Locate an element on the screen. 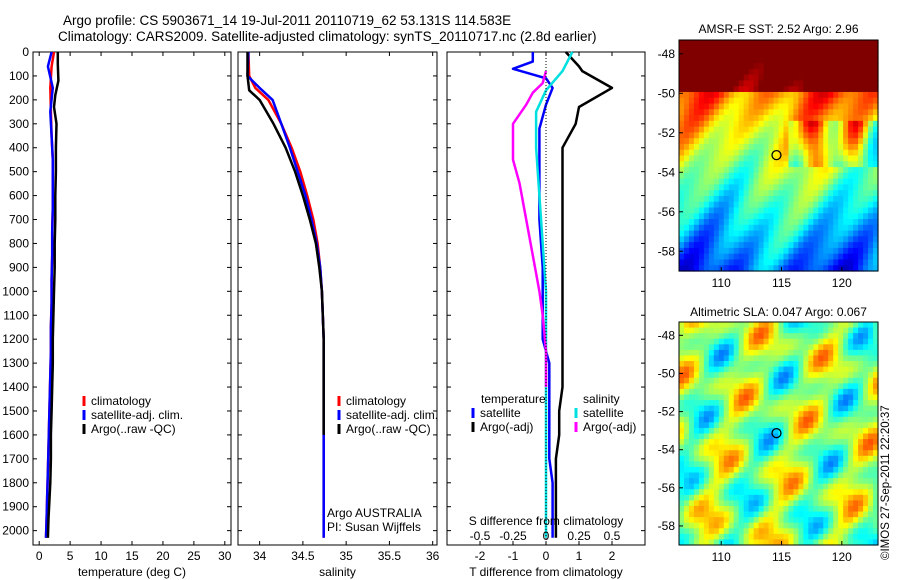 Image resolution: width=900 pixels, height=580 pixels. y-tick-label: 1800 is located at coordinates (15, 483).